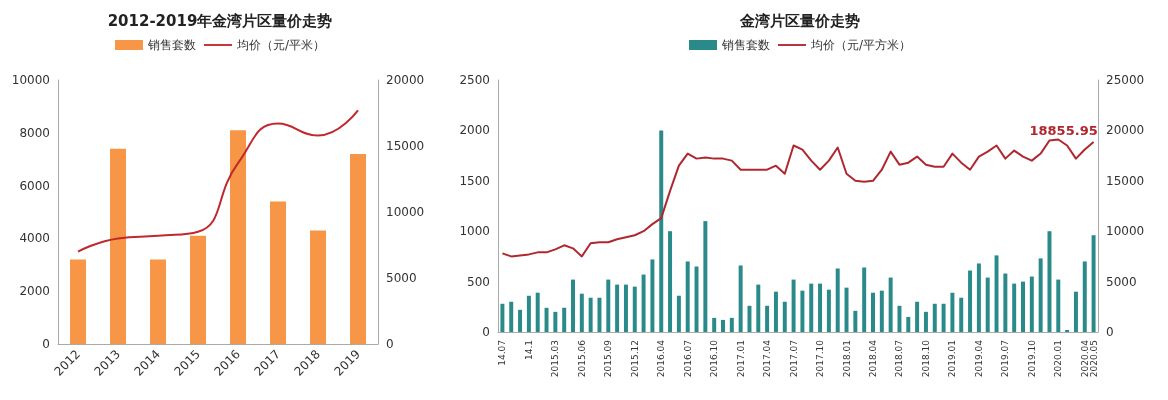  I want to click on y-tick-label: 500, so click(478, 281).